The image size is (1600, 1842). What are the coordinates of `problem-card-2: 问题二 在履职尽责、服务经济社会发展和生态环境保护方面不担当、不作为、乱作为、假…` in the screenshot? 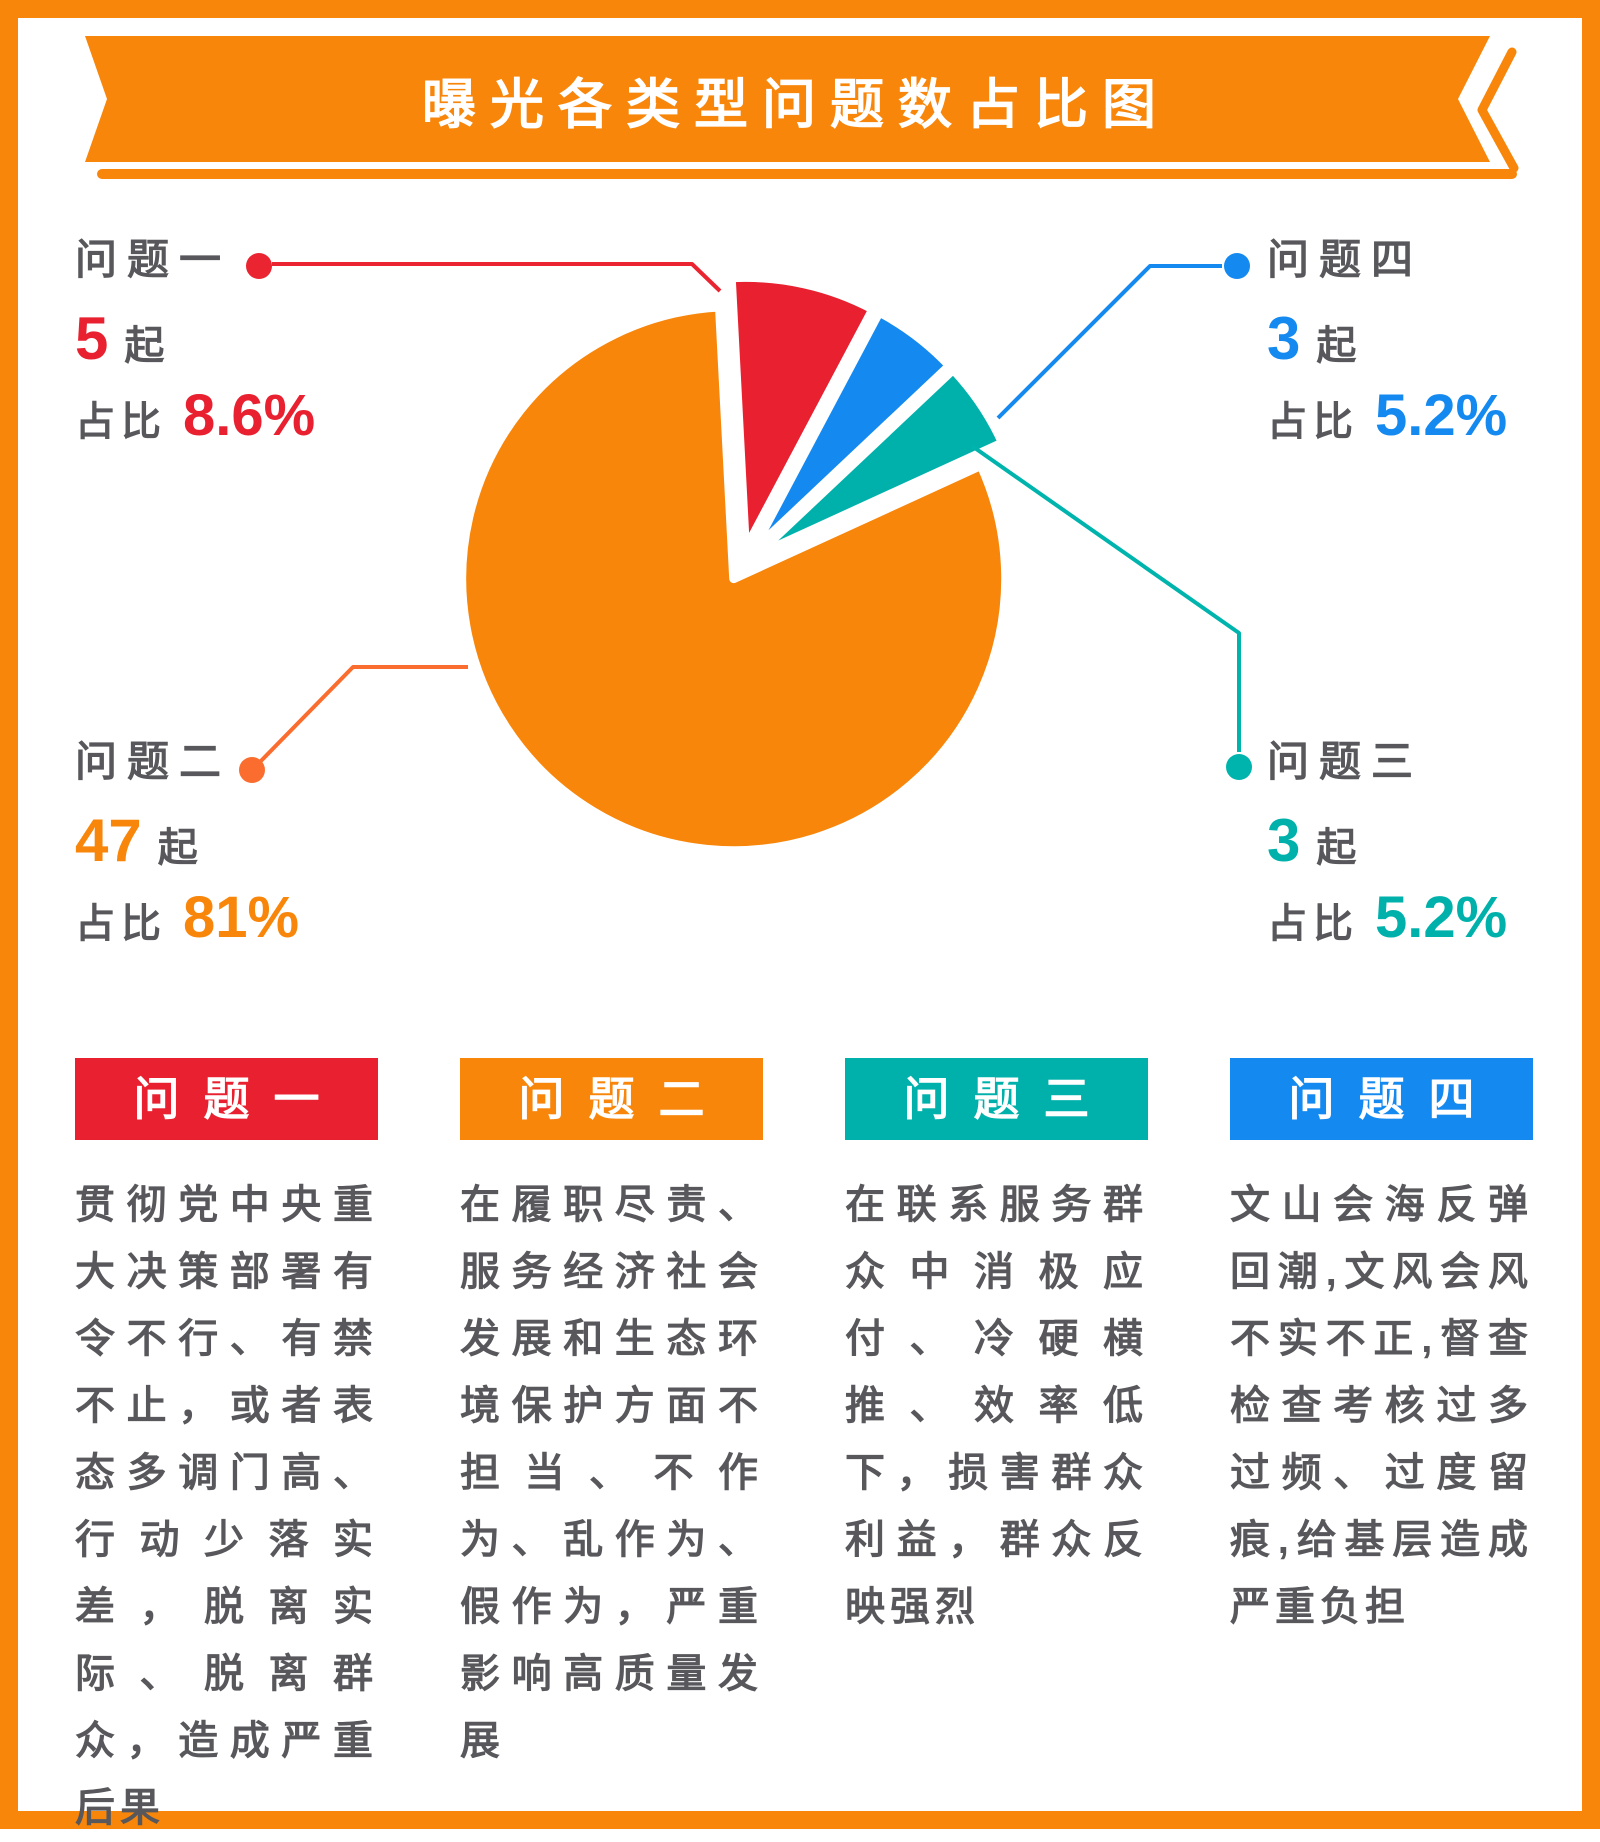 It's located at (611, 1416).